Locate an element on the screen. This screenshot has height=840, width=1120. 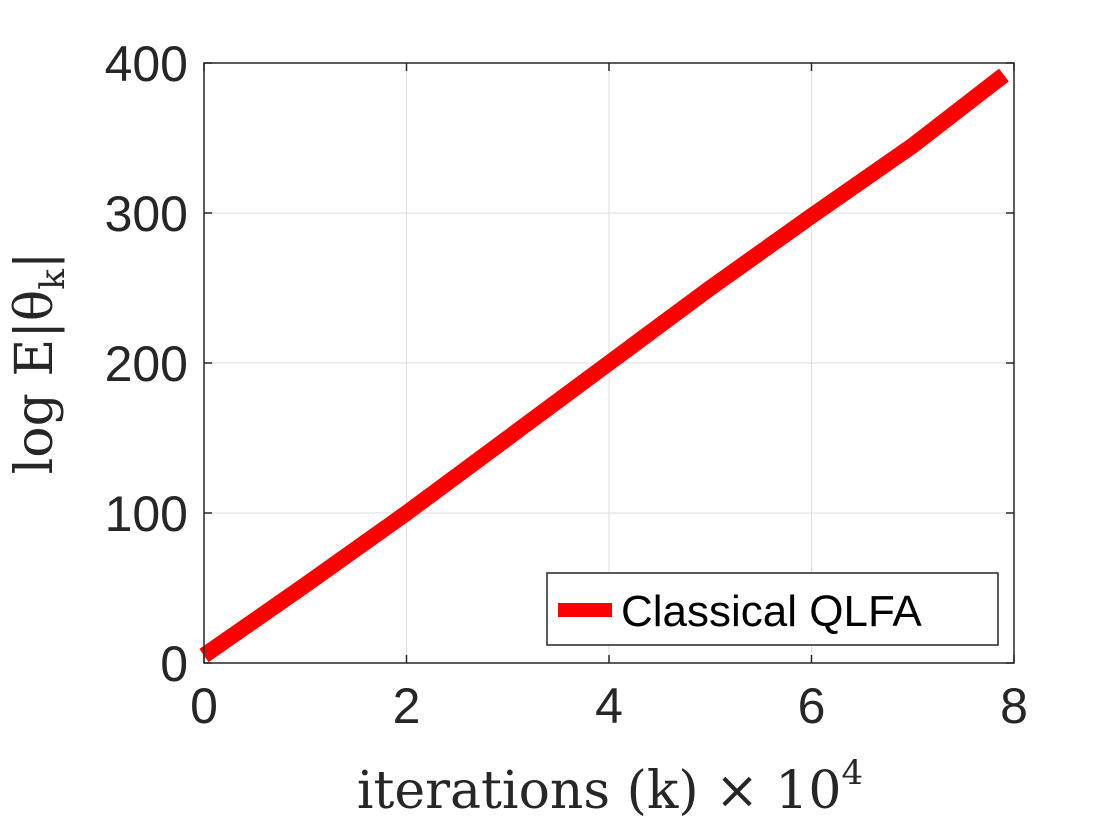
x-tick-label: 4 is located at coordinates (609, 706).